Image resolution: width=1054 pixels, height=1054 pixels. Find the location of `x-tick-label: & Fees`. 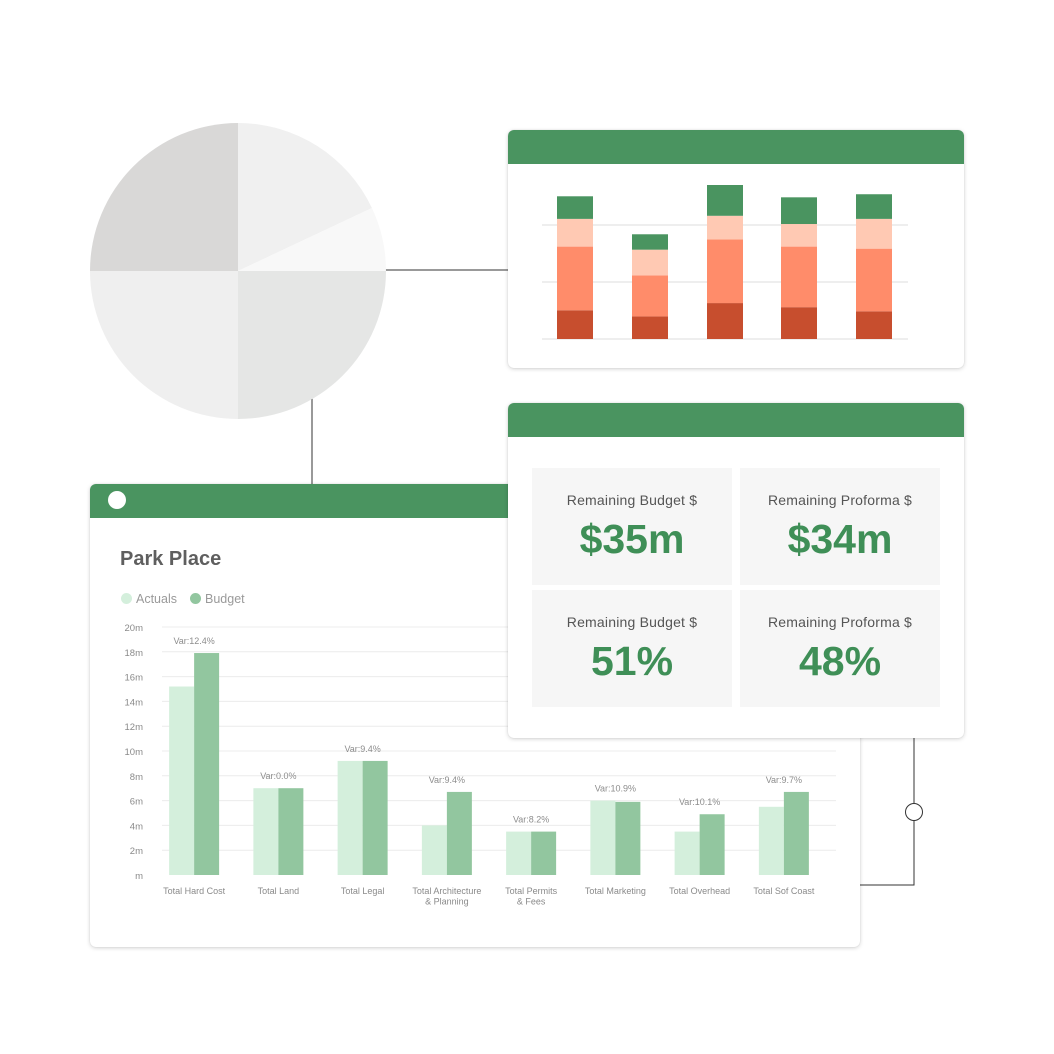

x-tick-label: & Fees is located at coordinates (531, 902).